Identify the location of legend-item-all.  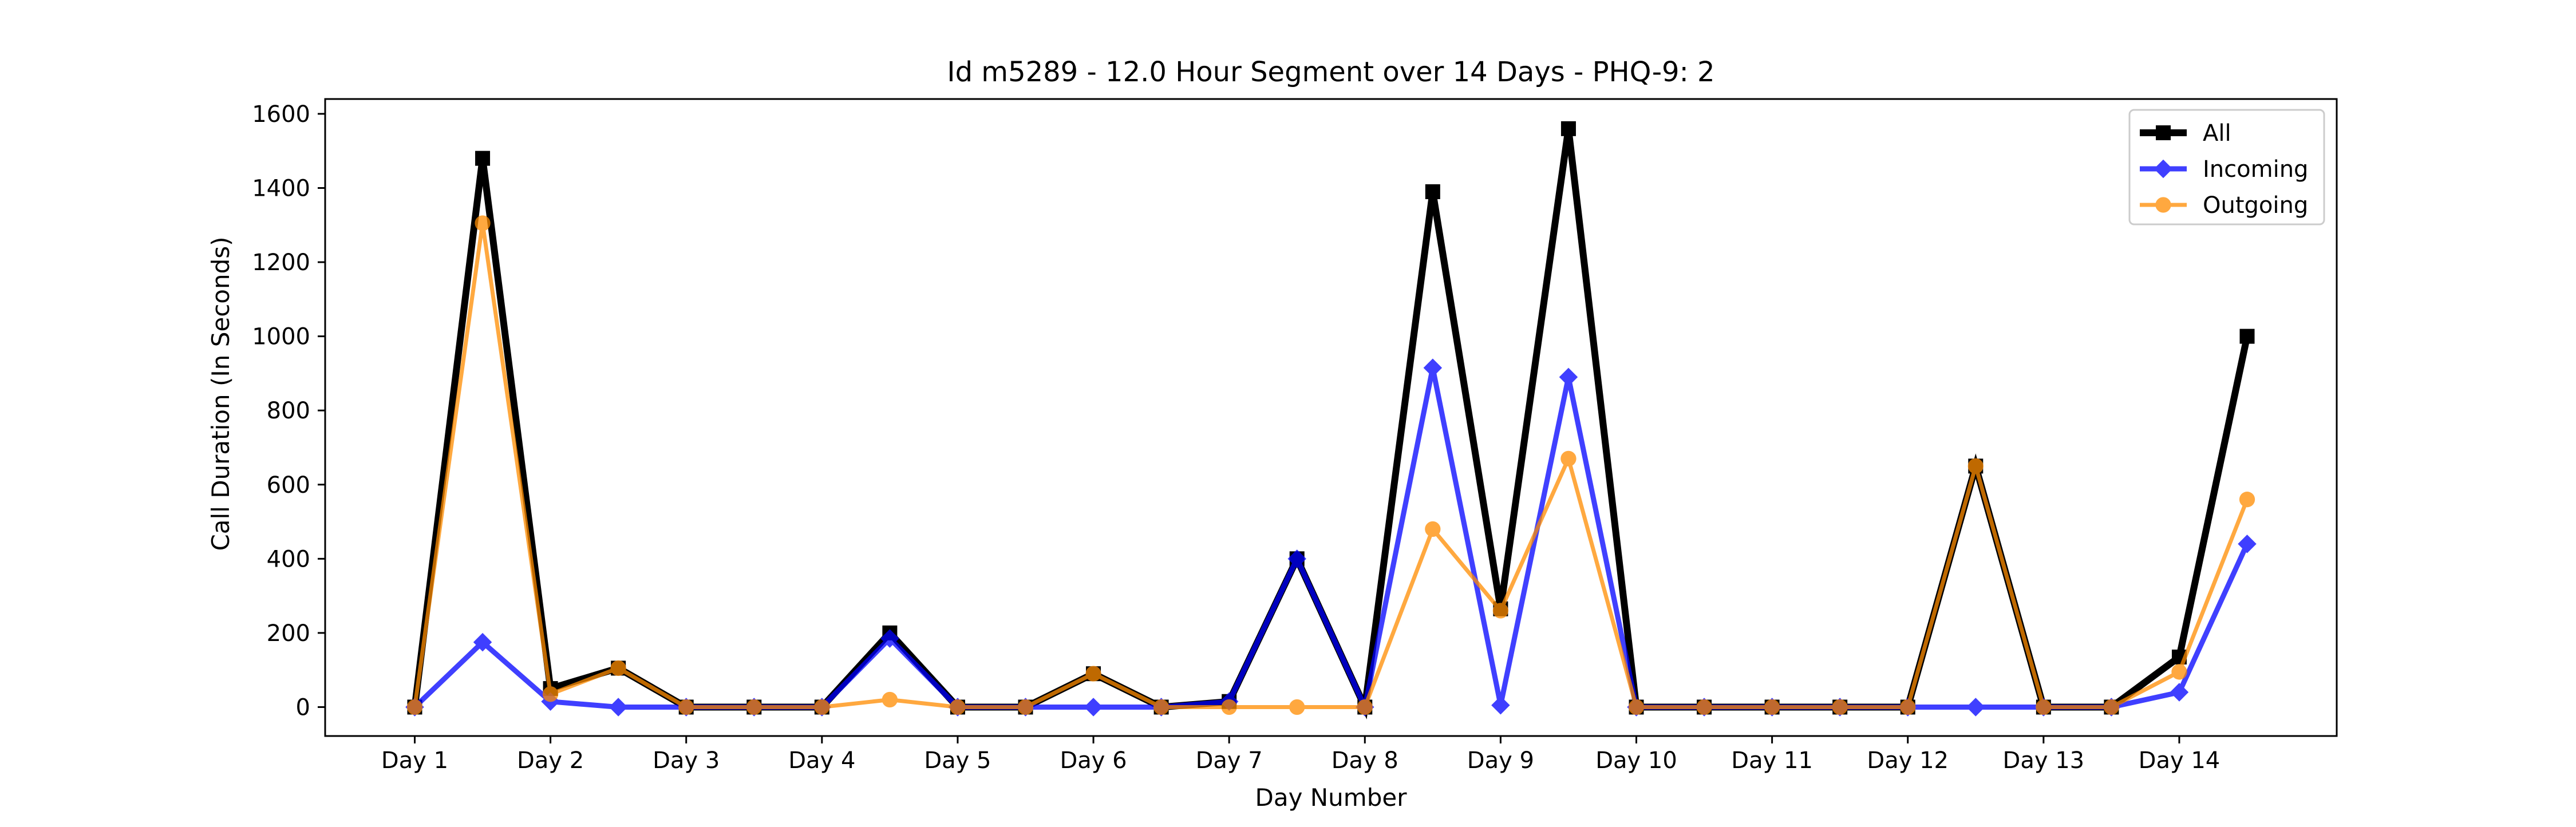
(2163, 132).